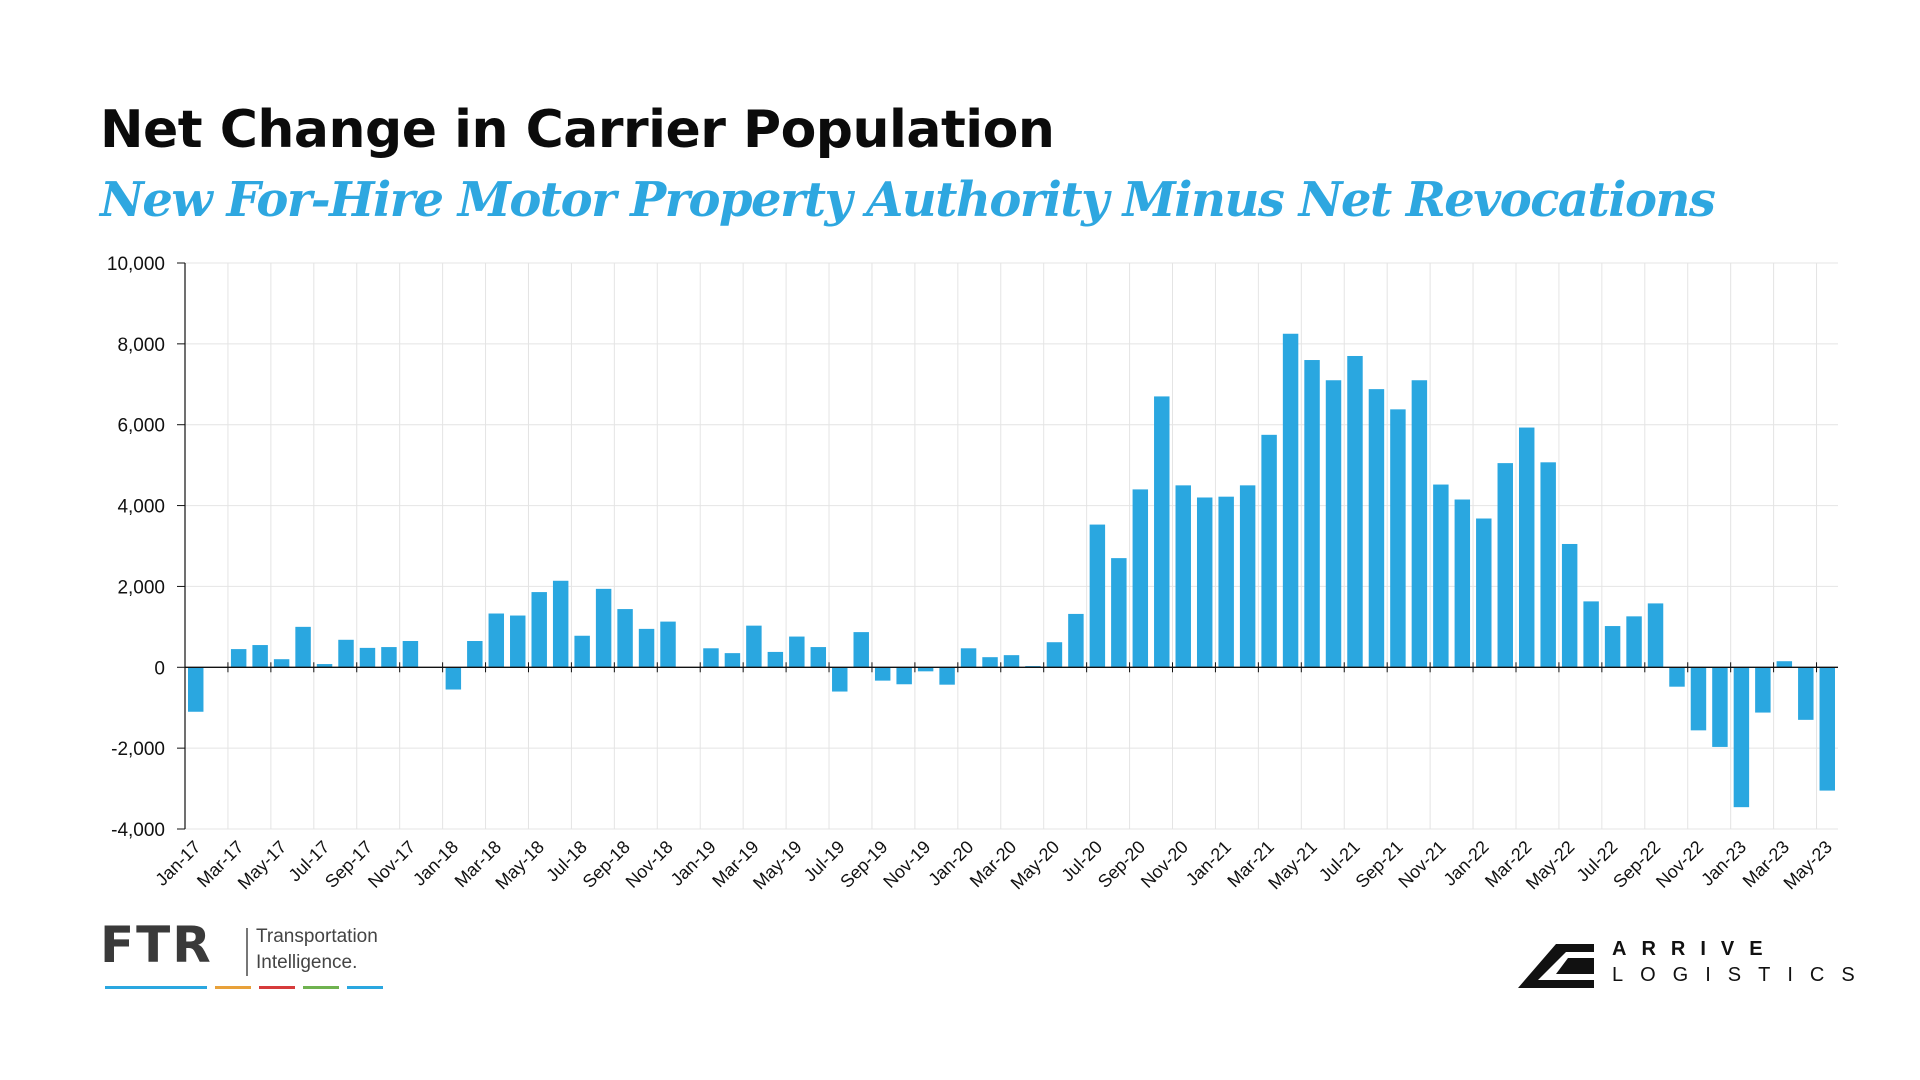 This screenshot has height=1080, width=1920. I want to click on y-tick-label: 8,000, so click(141, 345).